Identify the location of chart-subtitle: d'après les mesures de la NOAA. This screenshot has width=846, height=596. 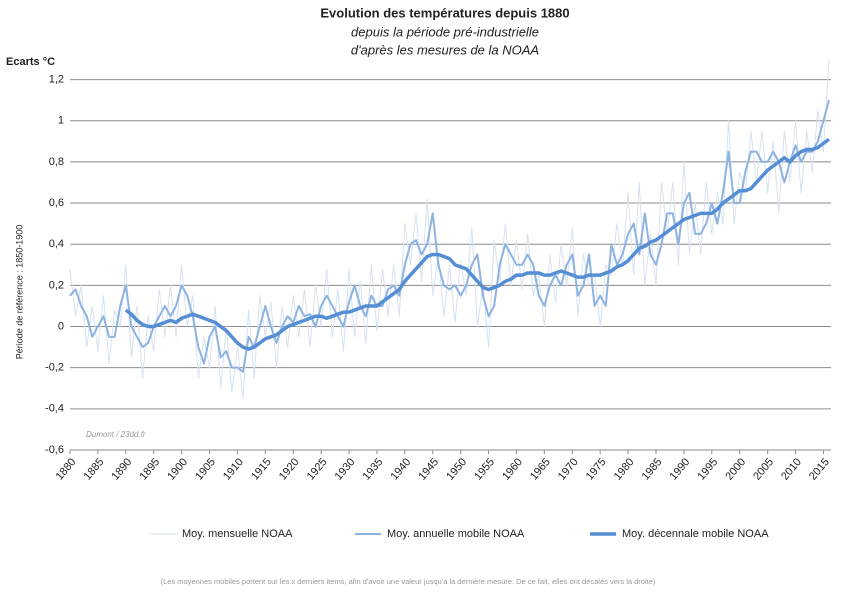
(445, 49).